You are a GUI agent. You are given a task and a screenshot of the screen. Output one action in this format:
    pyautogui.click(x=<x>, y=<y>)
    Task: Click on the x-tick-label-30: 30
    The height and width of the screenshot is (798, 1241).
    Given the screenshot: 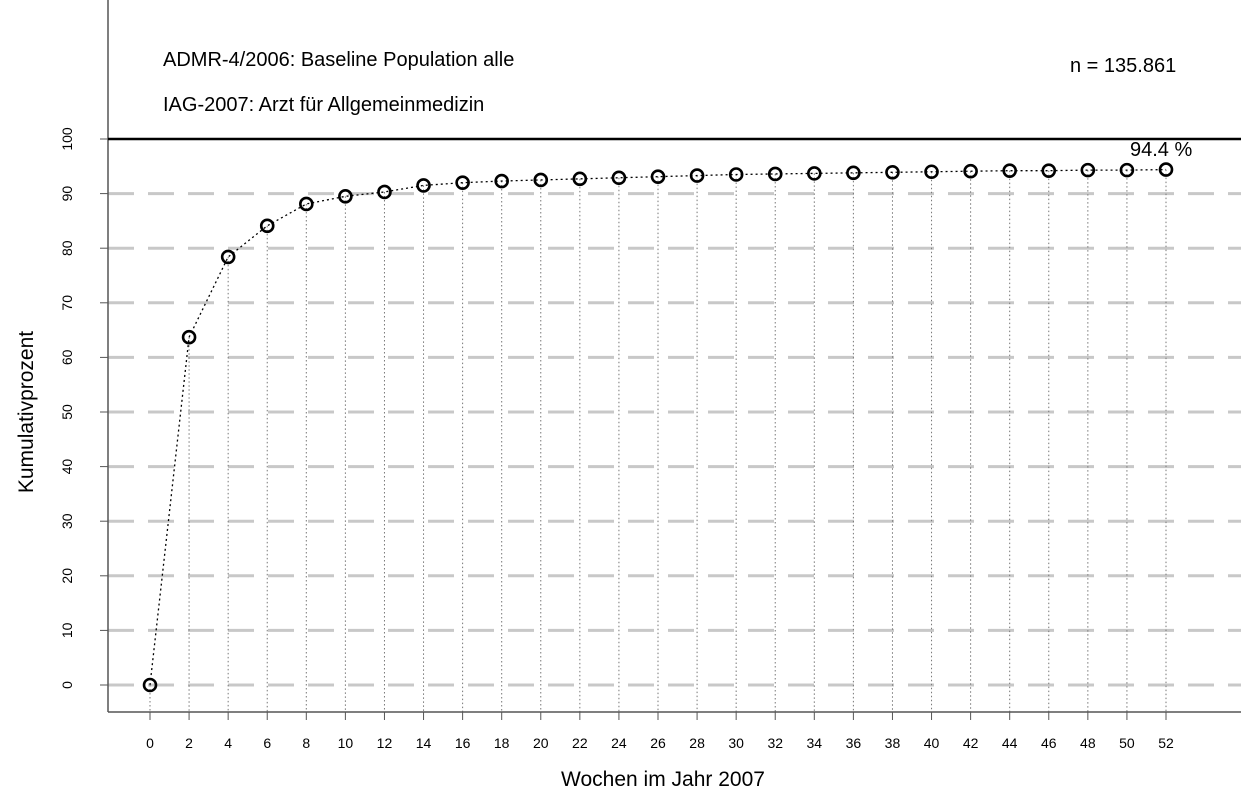 What is the action you would take?
    pyautogui.click(x=736, y=743)
    